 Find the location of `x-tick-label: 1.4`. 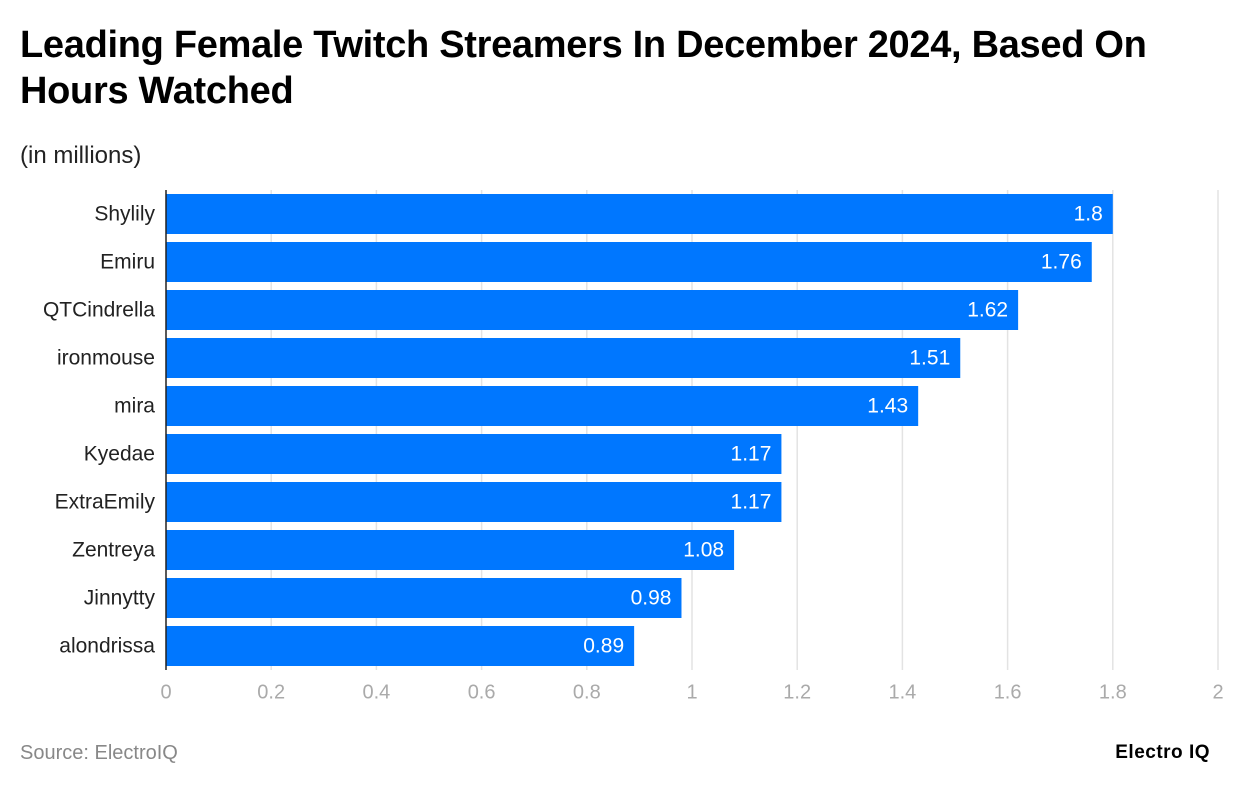

x-tick-label: 1.4 is located at coordinates (902, 692).